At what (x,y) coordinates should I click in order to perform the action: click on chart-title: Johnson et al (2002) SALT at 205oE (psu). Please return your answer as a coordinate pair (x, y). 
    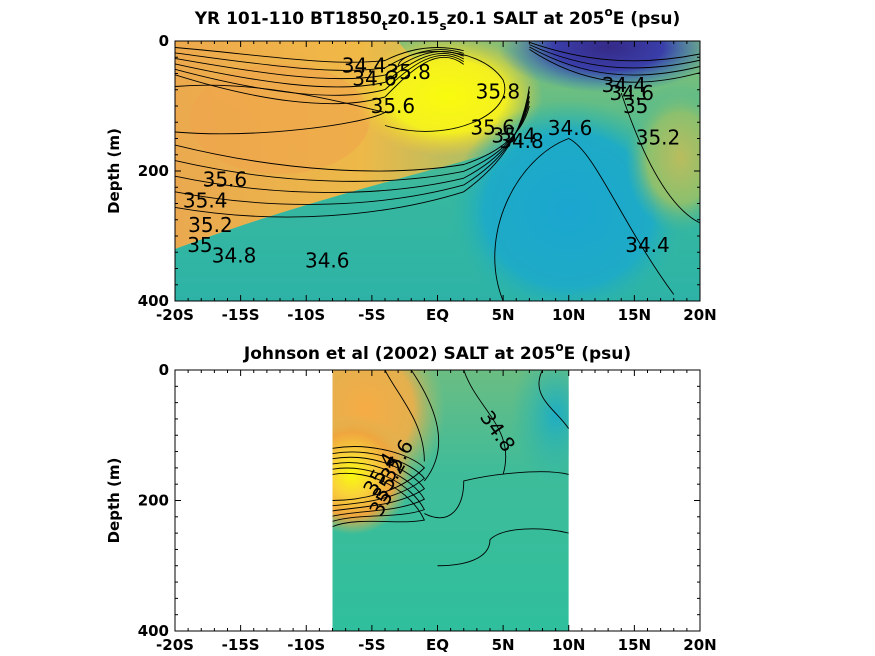
    Looking at the image, I should click on (437, 352).